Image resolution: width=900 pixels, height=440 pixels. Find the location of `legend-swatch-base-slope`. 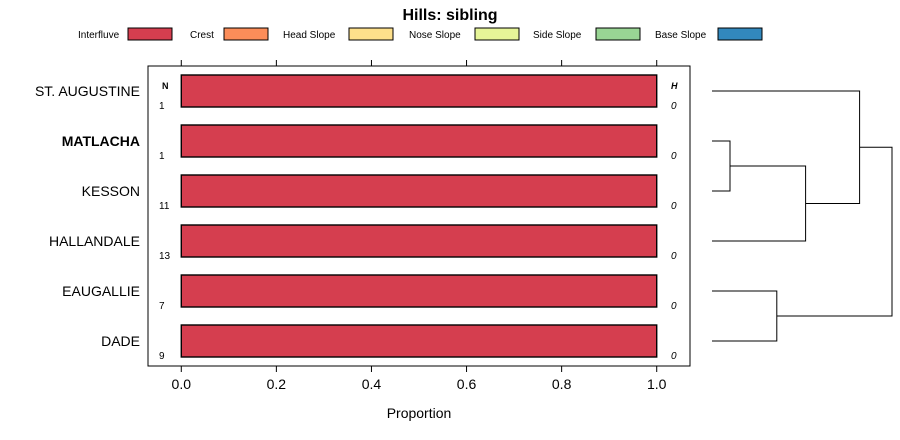

legend-swatch-base-slope is located at coordinates (740, 34).